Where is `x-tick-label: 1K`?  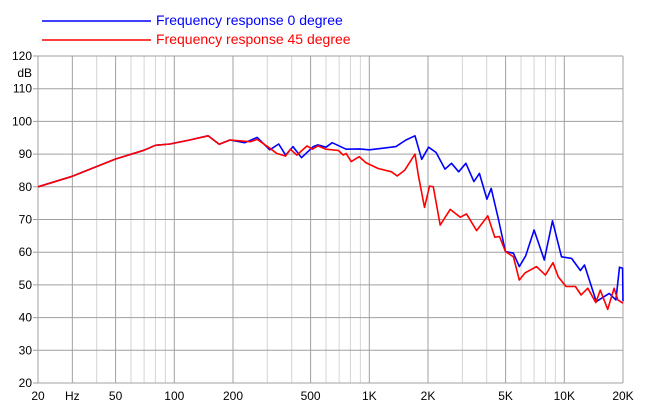 x-tick-label: 1K is located at coordinates (369, 396).